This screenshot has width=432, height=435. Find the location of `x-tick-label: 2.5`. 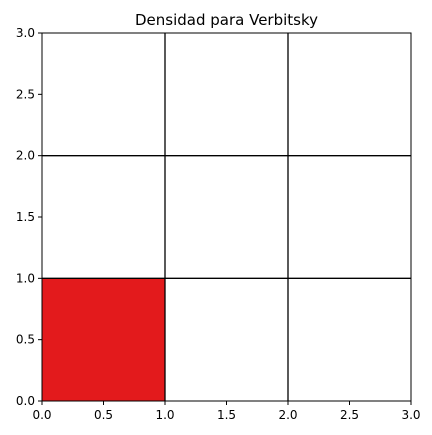

x-tick-label: 2.5 is located at coordinates (349, 415).